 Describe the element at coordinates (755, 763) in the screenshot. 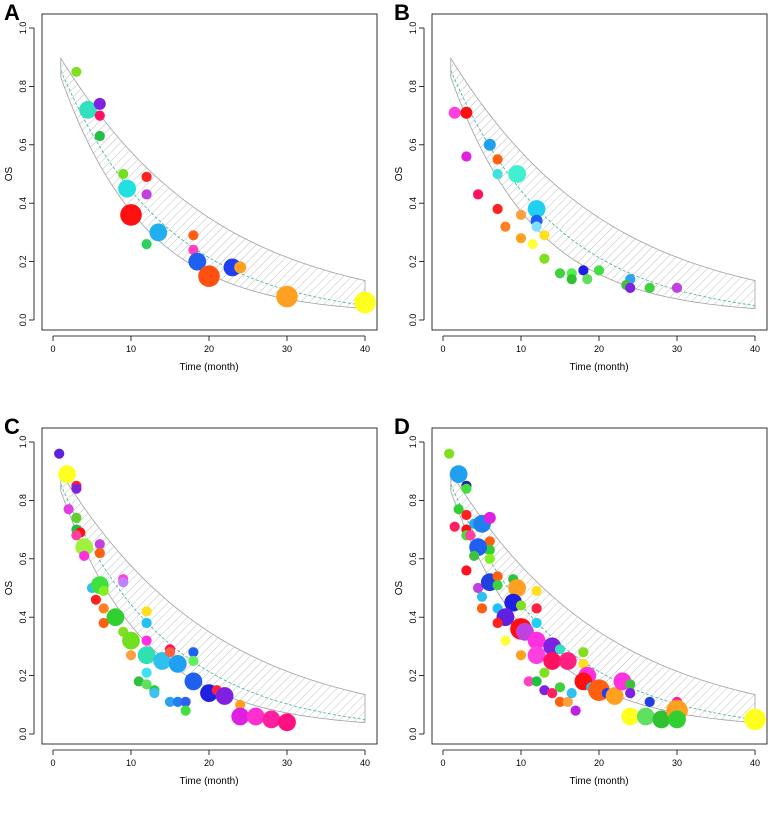

I see `x-tick-label: 40` at that location.